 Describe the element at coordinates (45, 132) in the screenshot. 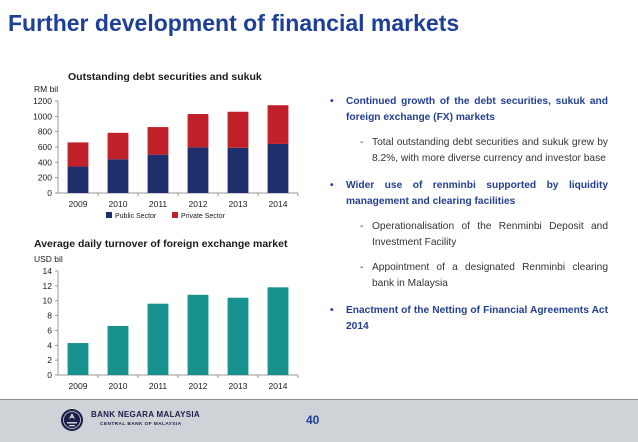

I see `y-tick-label: 800` at that location.